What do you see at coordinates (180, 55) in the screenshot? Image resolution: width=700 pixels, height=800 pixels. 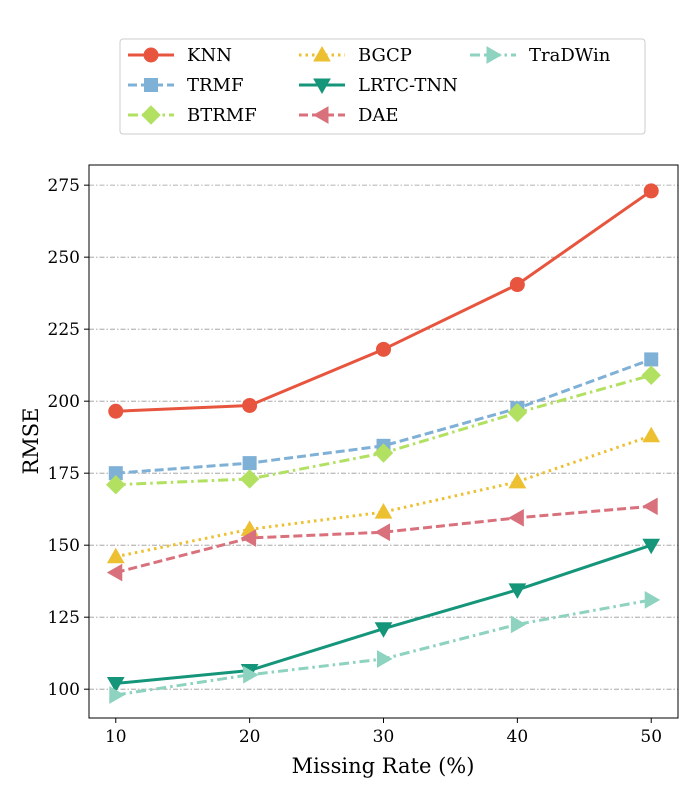 I see `legend-entry: KNN` at bounding box center [180, 55].